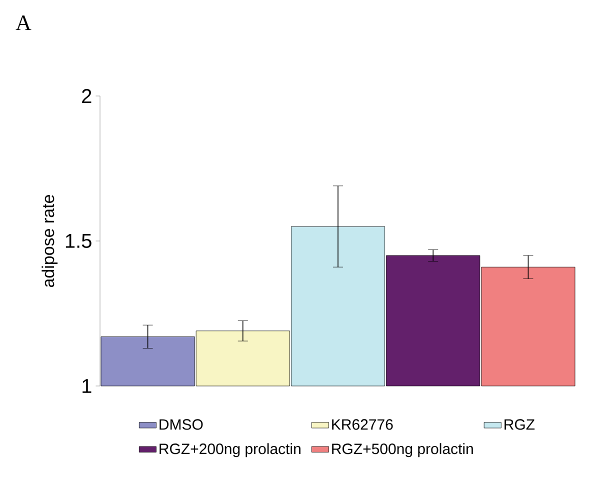  I want to click on legend-label: RGZ, so click(519, 424).